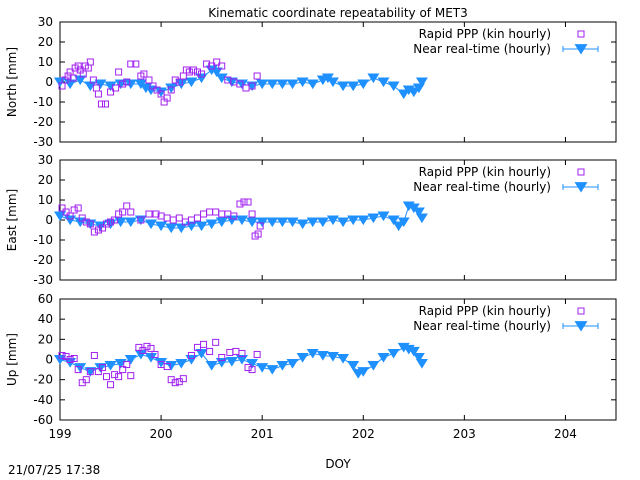 Image resolution: width=640 pixels, height=480 pixels. I want to click on x-axis-label: DOY, so click(338, 464).